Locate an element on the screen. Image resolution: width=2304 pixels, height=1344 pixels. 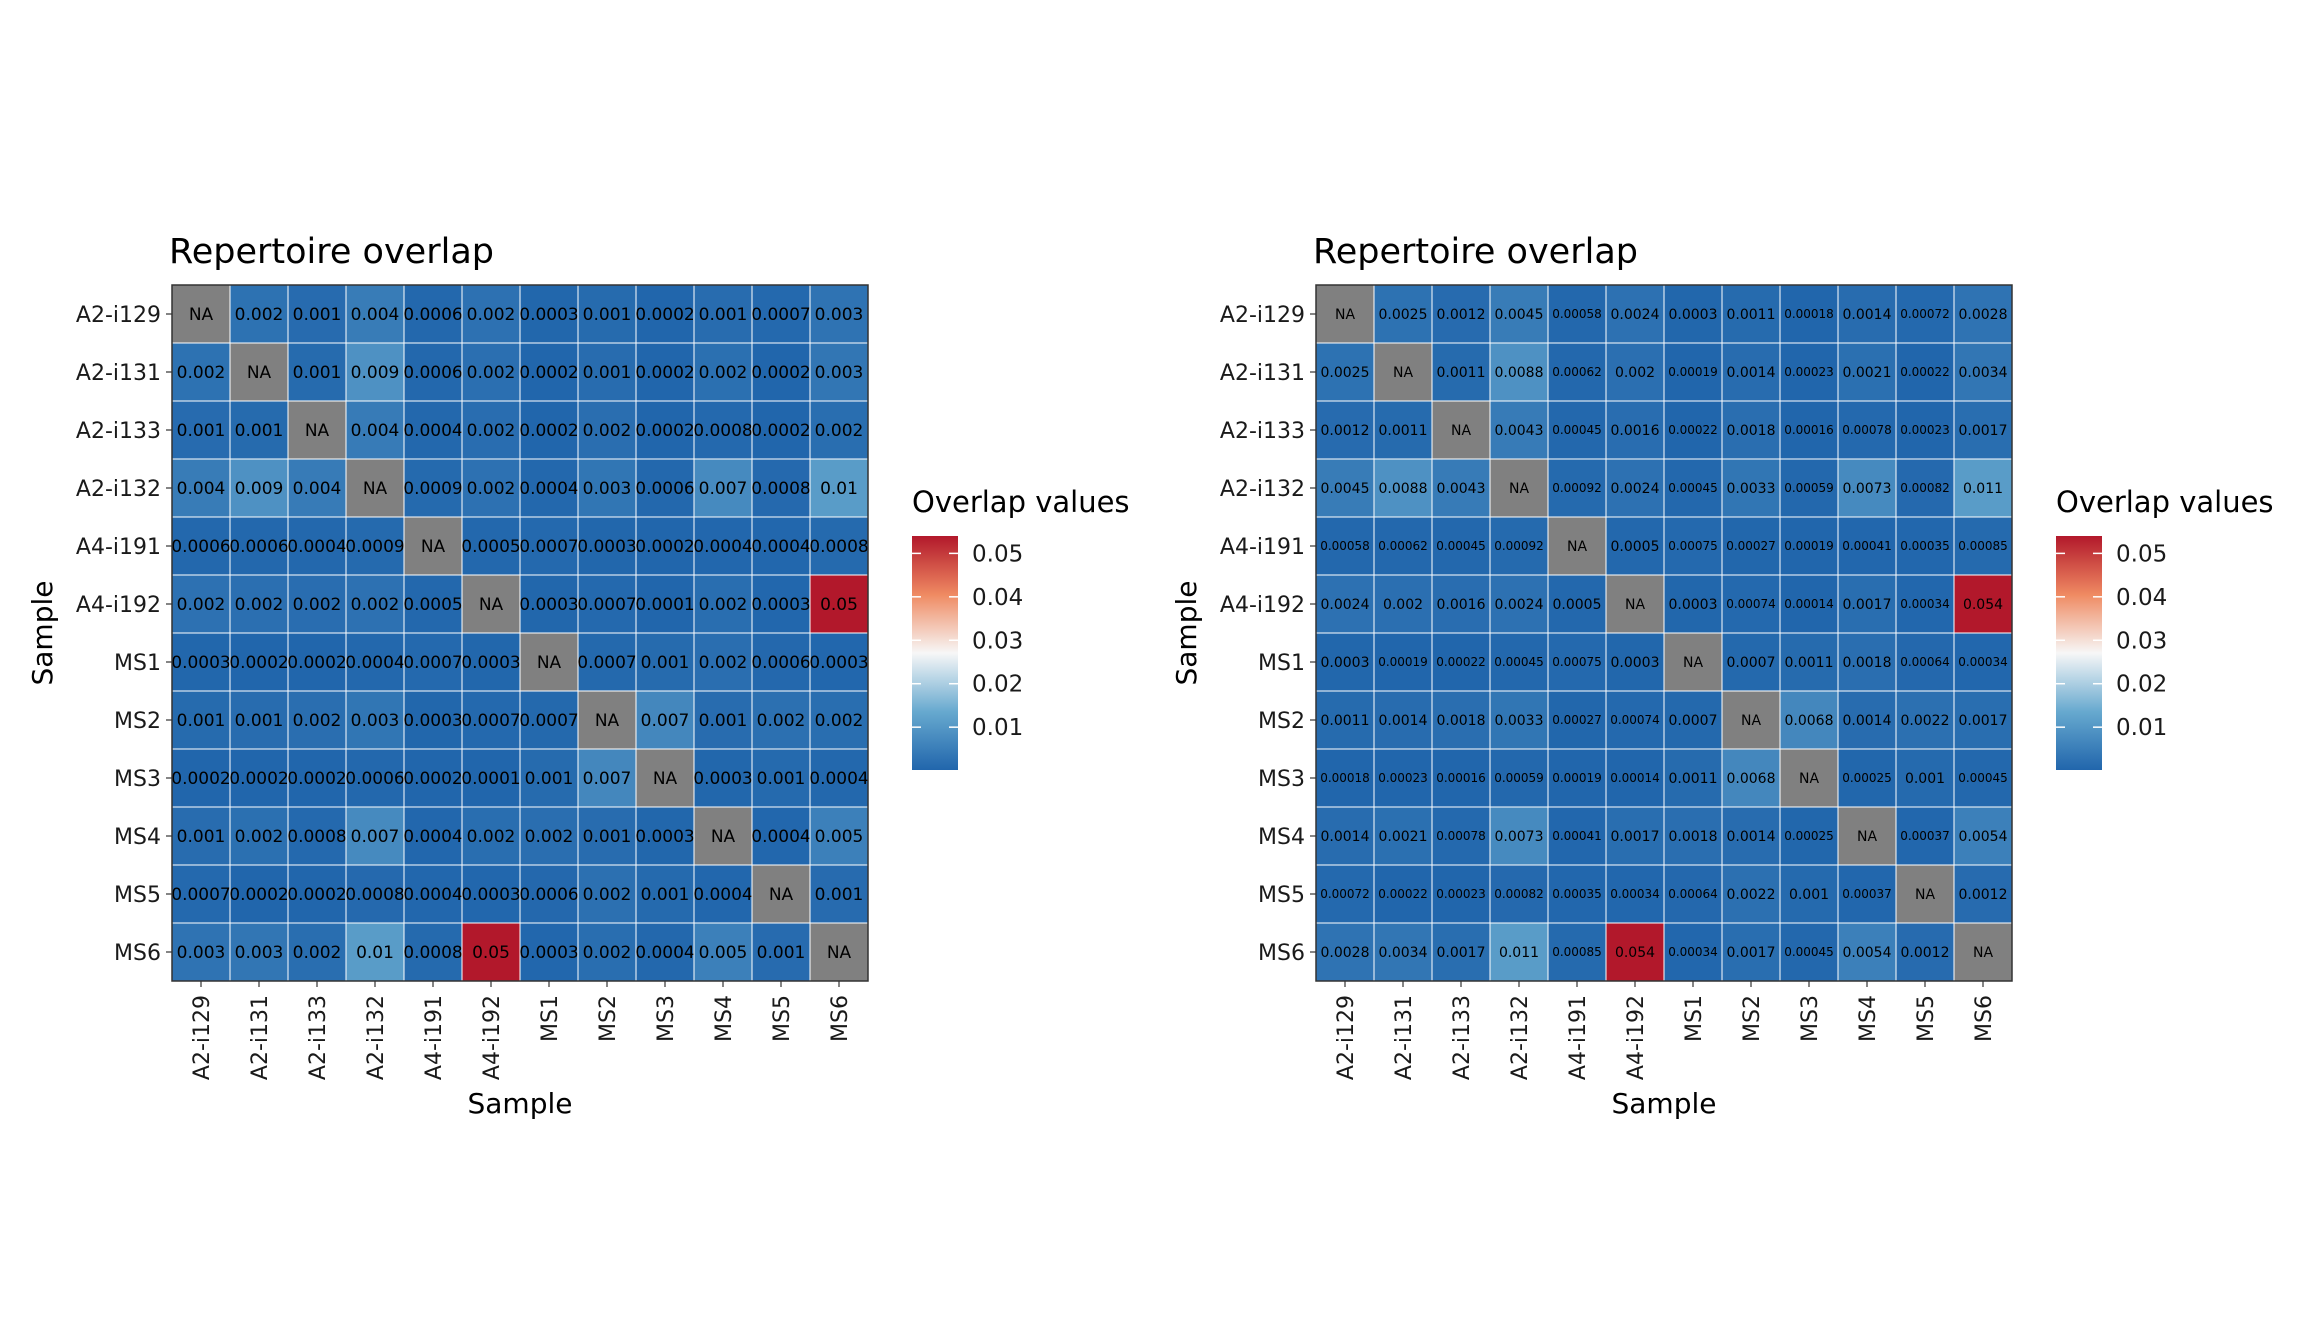
cell-label: 0.0016 is located at coordinates (1461, 605).